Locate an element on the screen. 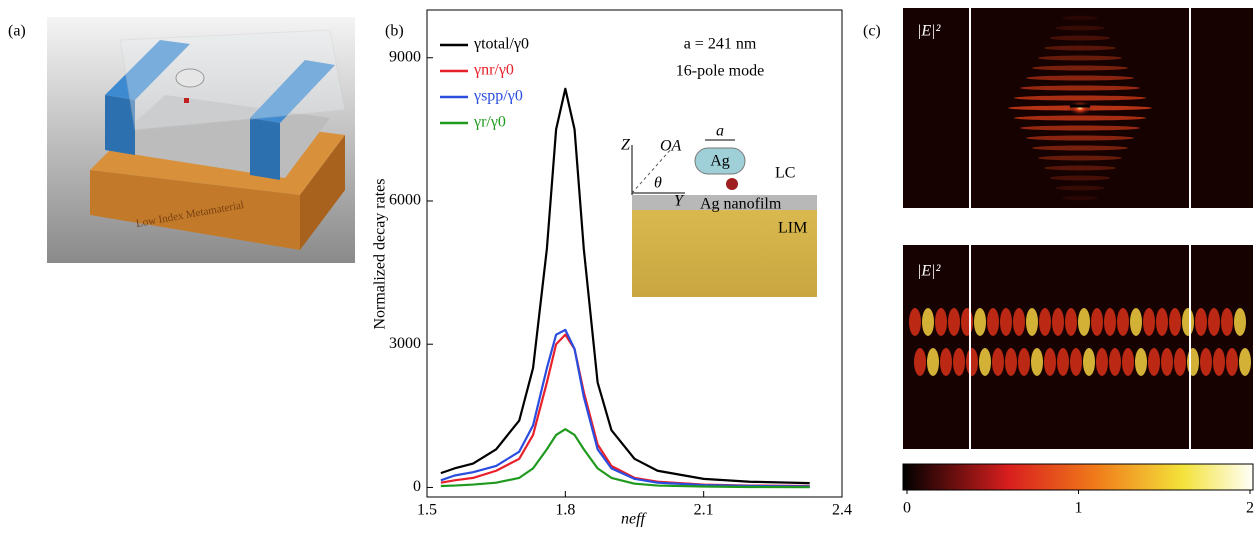 This screenshot has width=1259, height=535. inset-label: LC is located at coordinates (785, 173).